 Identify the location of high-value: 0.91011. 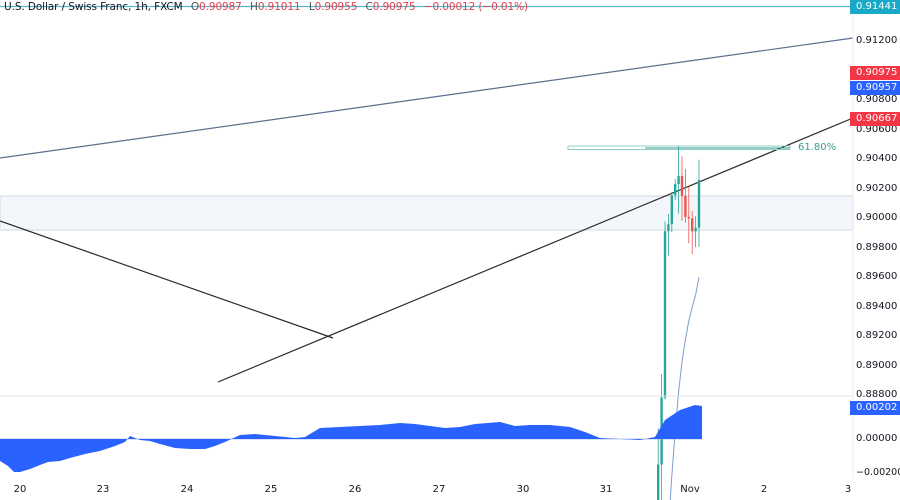
(279, 7).